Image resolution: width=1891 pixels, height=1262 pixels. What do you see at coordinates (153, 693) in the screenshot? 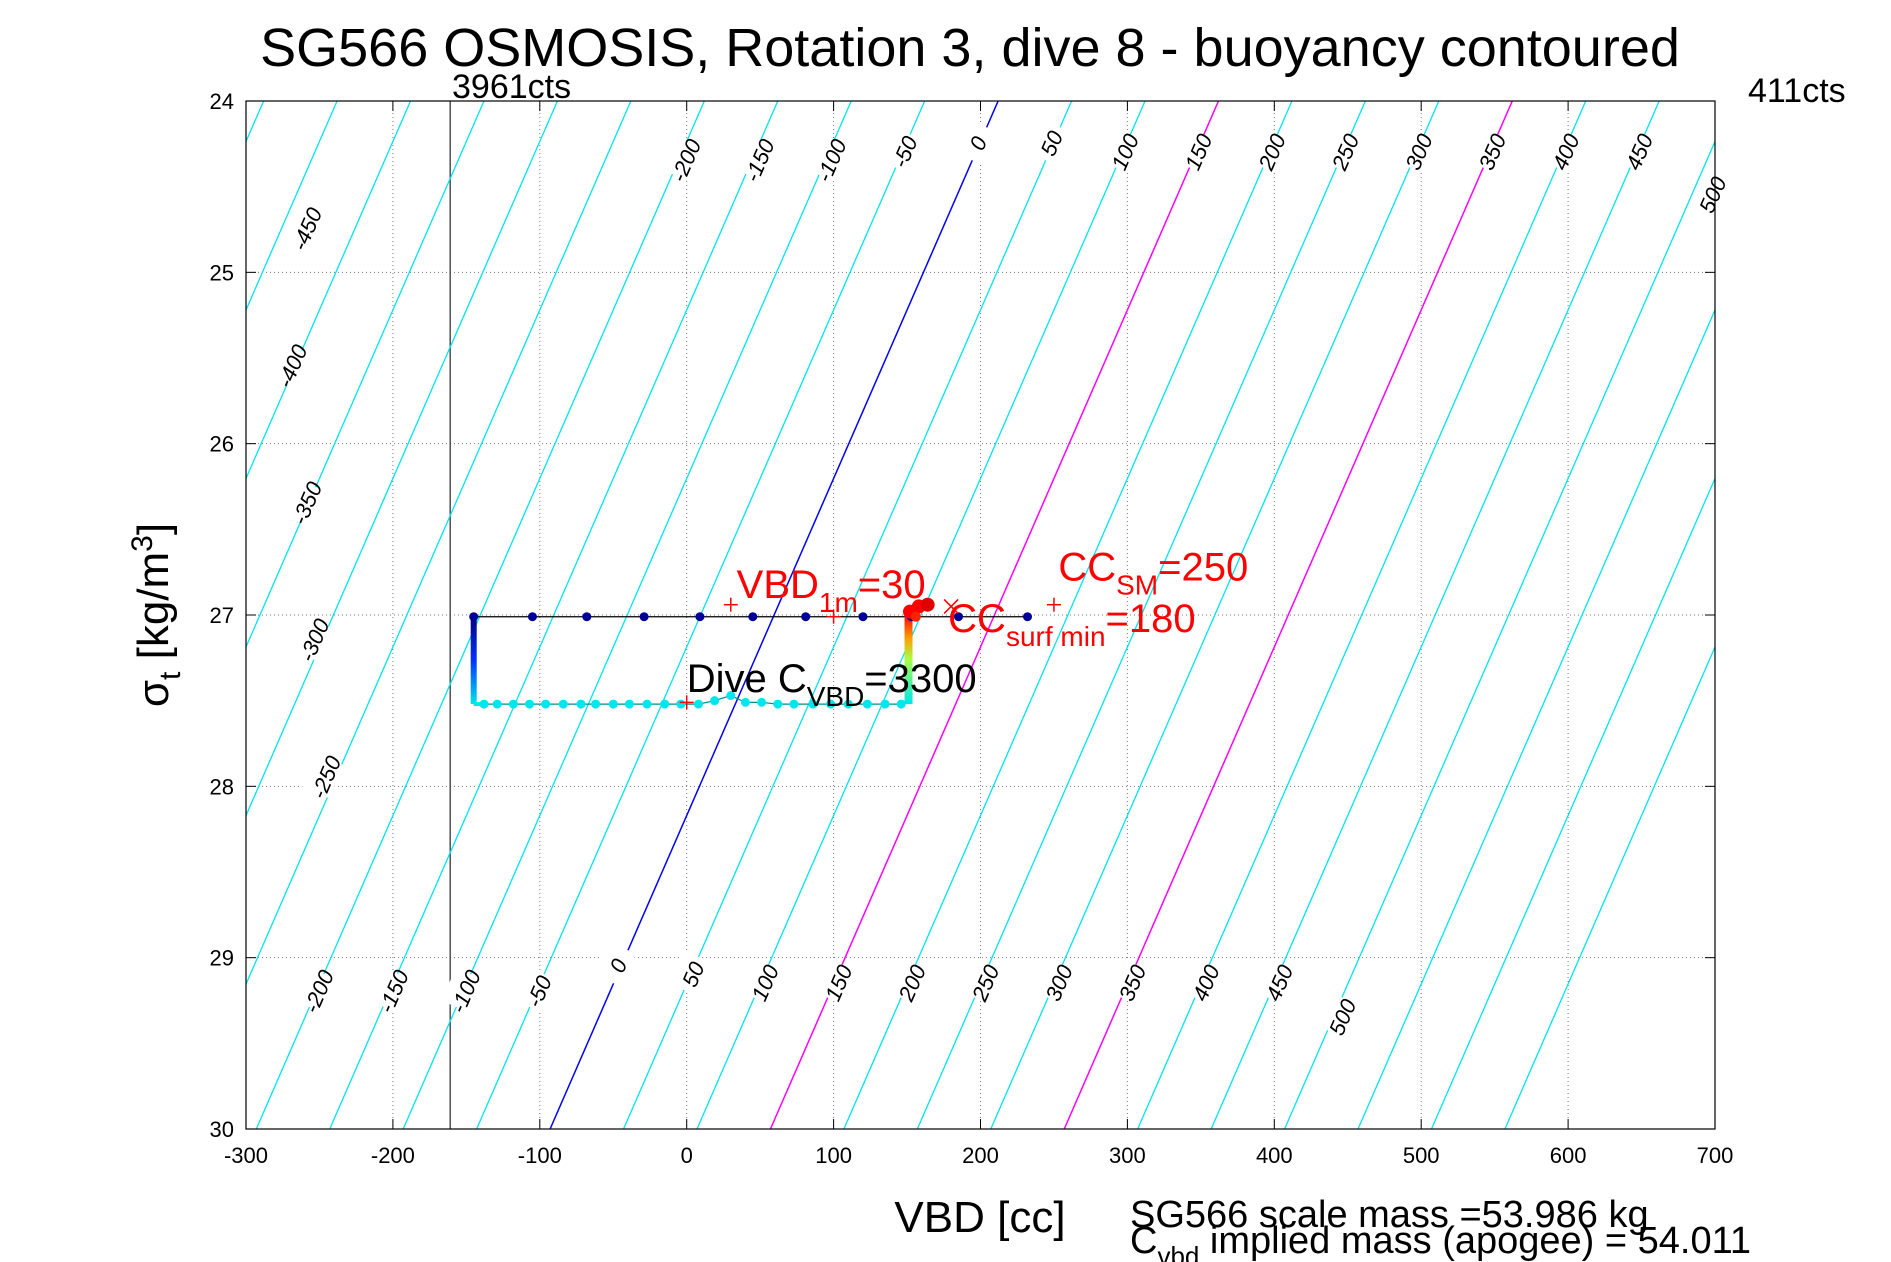
I see `y-axis-label-main: σ` at bounding box center [153, 693].